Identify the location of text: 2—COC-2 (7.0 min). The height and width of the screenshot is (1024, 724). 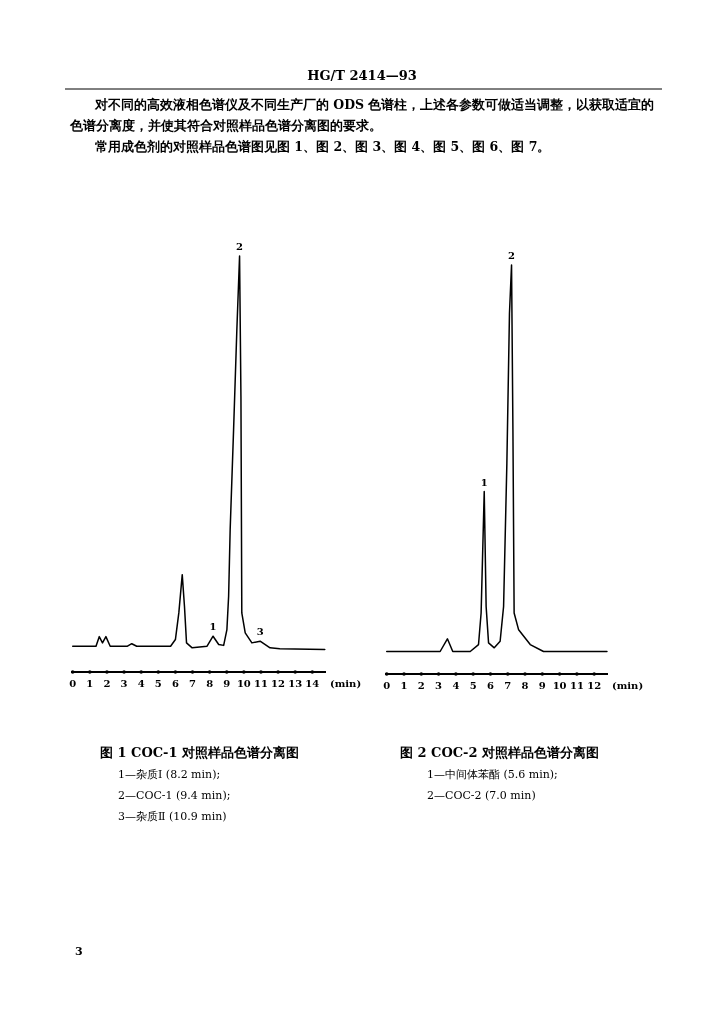
(481, 795).